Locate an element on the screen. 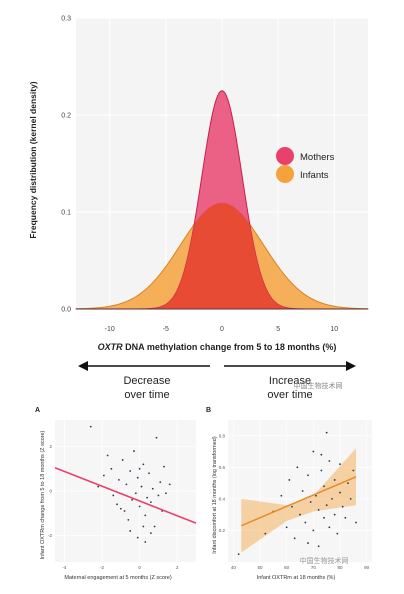 This screenshot has width=404, height=594. increase-label-line1: Increase is located at coordinates (290, 381).